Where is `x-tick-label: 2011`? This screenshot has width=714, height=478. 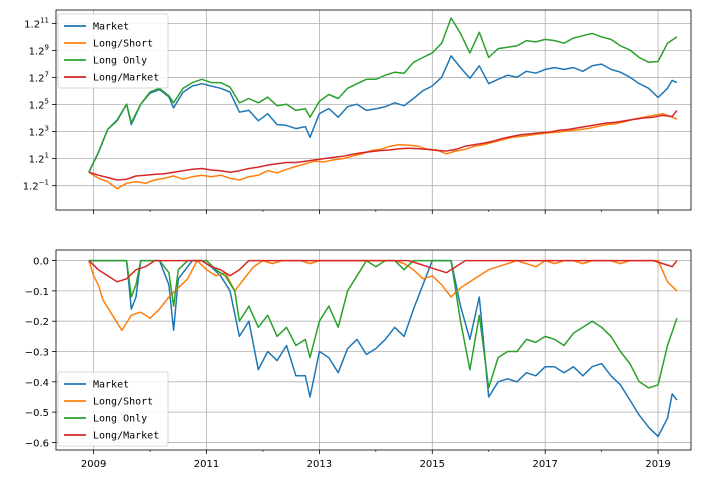 x-tick-label: 2011 is located at coordinates (206, 464).